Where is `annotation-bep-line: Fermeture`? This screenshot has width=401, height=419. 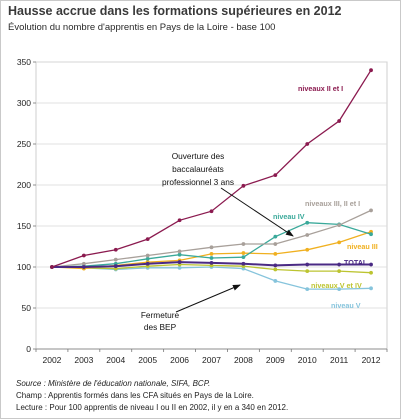 annotation-bep-line: Fermeture is located at coordinates (160, 315).